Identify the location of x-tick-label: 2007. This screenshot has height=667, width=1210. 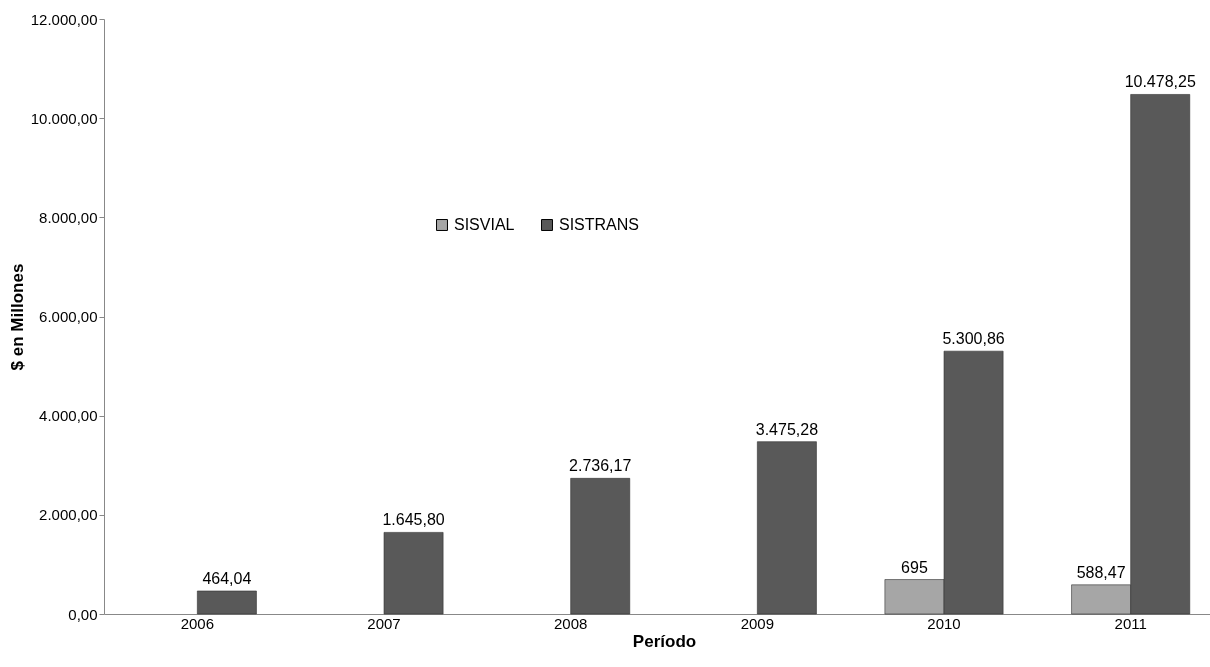
(384, 623).